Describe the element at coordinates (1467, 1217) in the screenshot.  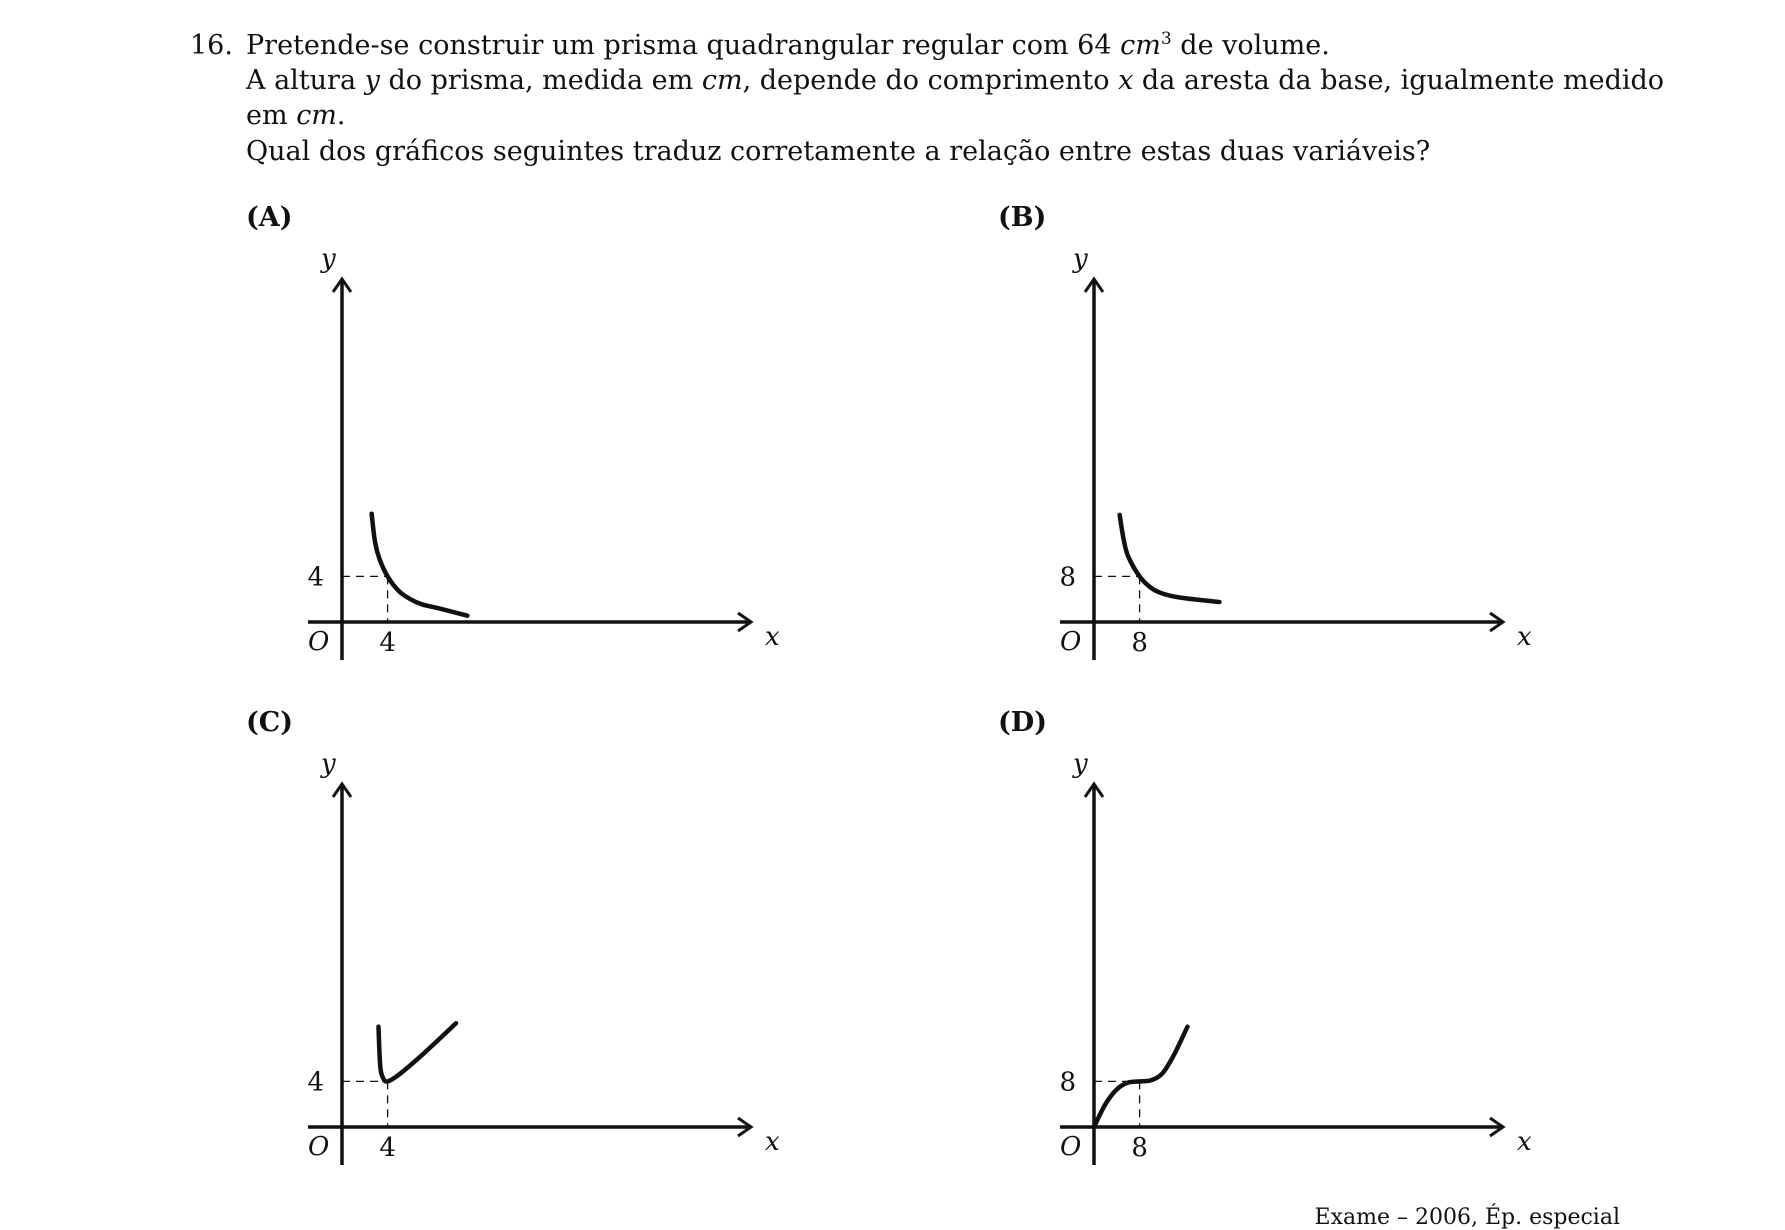
I see `source-note: Exame – 2006, Ép. especial` at that location.